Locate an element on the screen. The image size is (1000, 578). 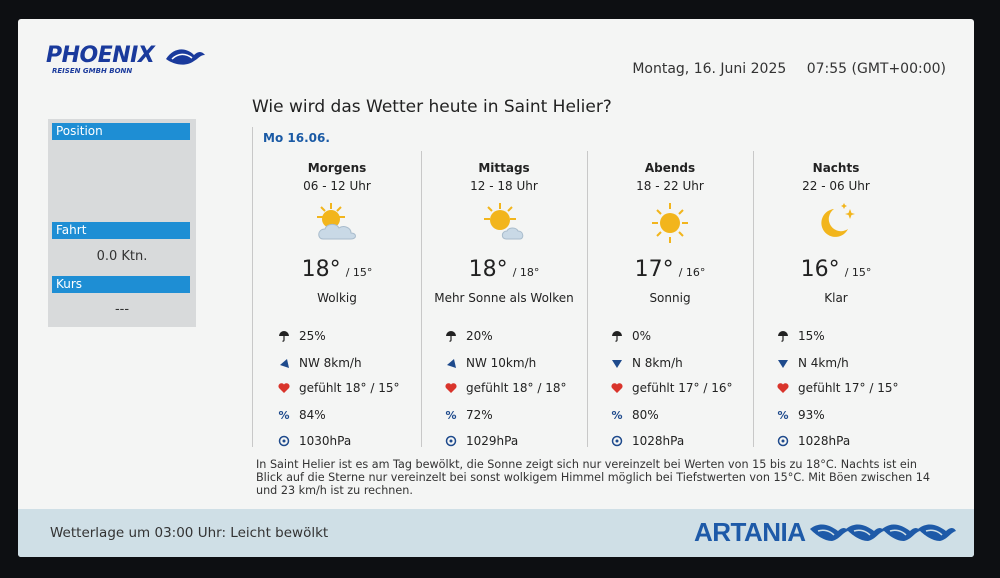
temp-feels: / 16° is located at coordinates (692, 272).